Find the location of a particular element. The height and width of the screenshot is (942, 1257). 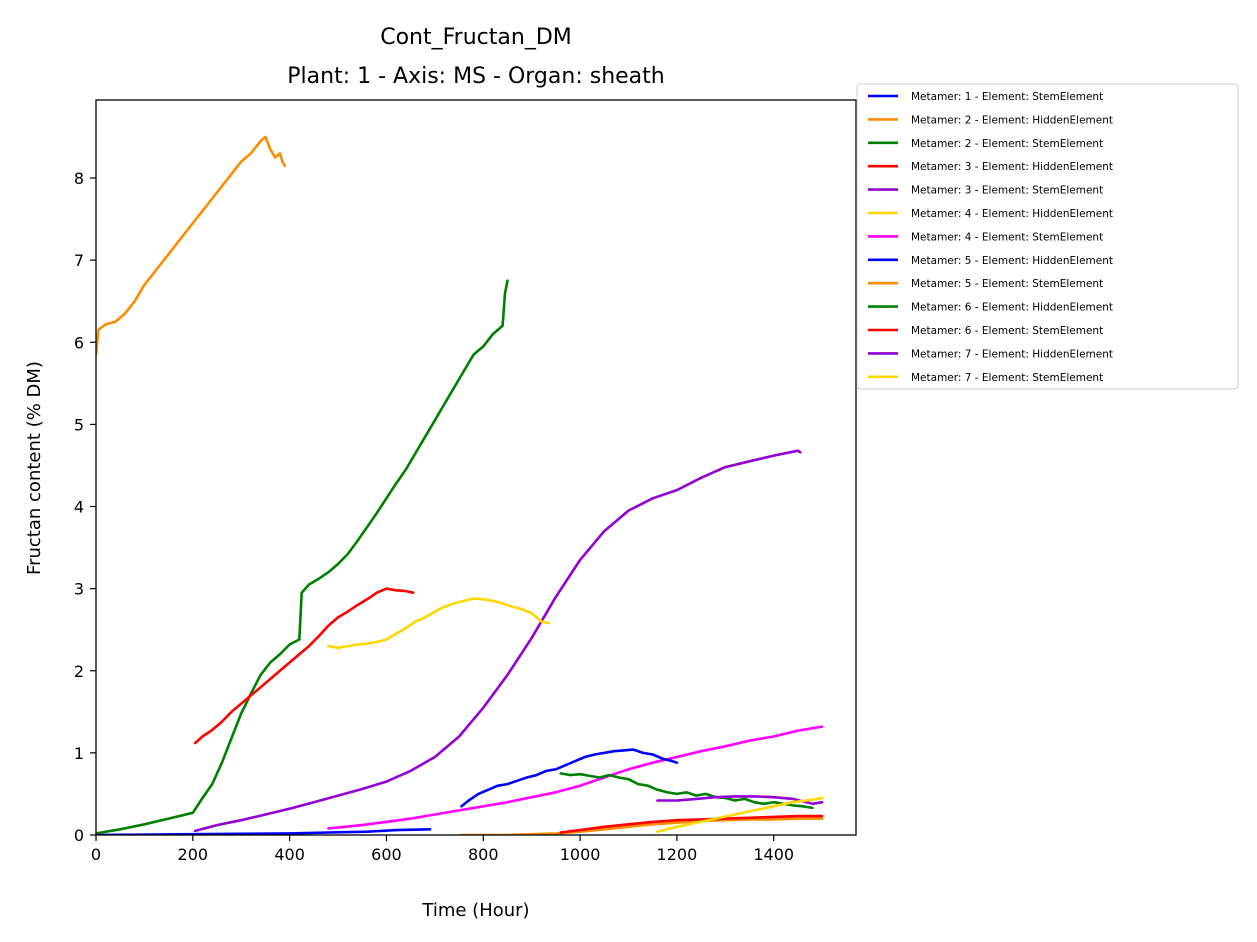

x-tick-label: 1200 is located at coordinates (677, 854).